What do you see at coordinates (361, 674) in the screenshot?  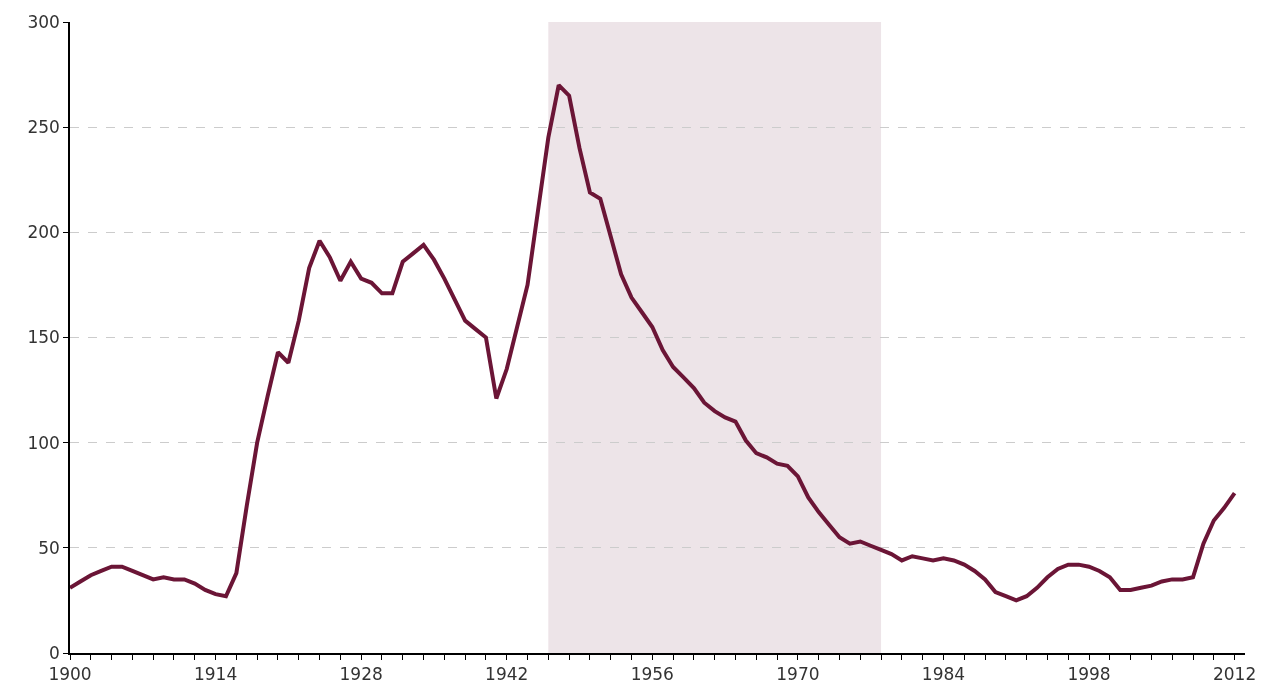 I see `x-tick-label: 1928` at bounding box center [361, 674].